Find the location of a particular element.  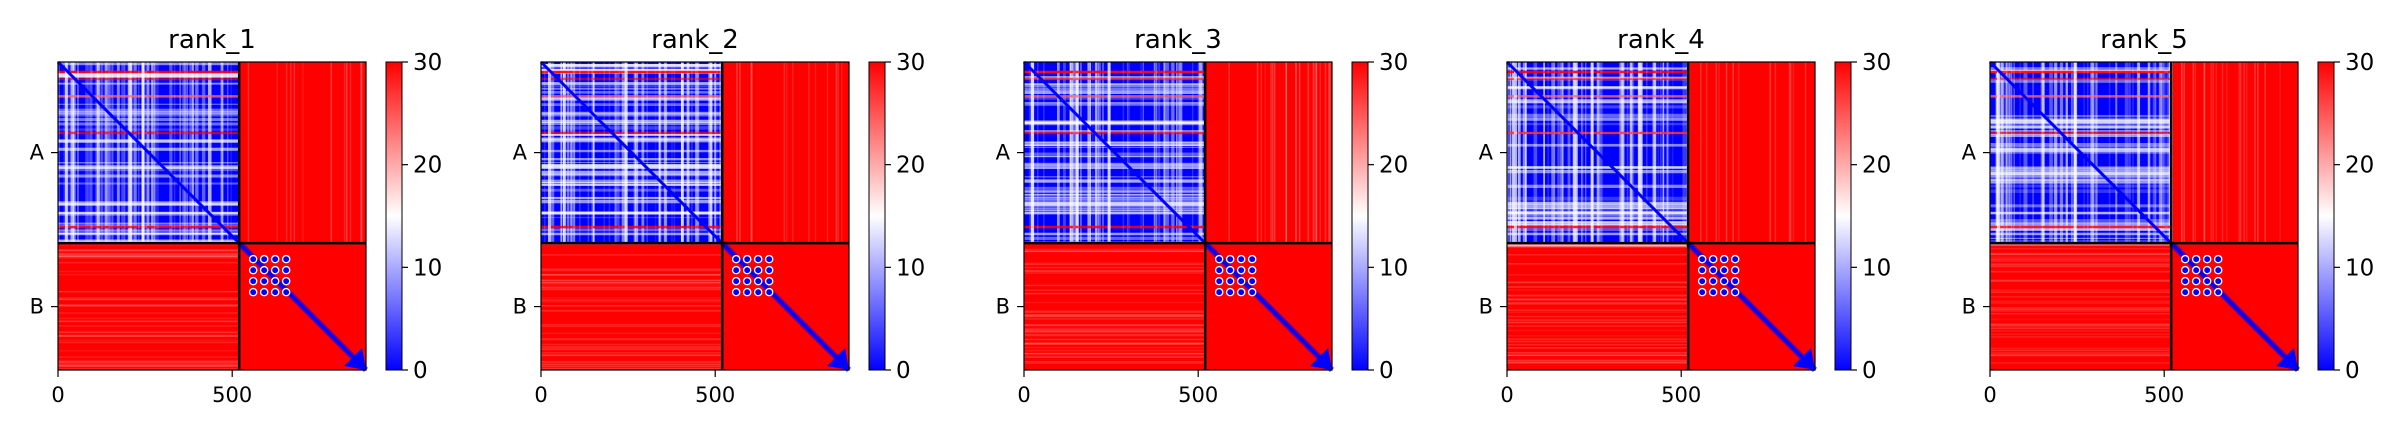

colorbar-tick-label: 10 is located at coordinates (910, 268).